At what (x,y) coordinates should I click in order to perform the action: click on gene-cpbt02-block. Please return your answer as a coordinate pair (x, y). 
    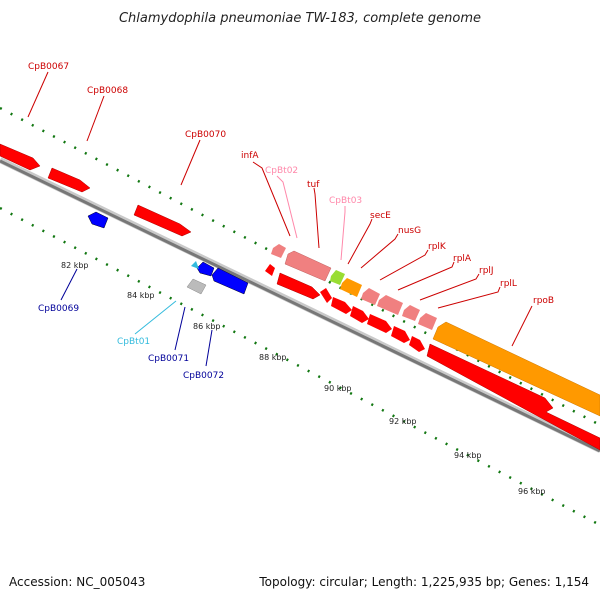
    Looking at the image, I should click on (308, 266).